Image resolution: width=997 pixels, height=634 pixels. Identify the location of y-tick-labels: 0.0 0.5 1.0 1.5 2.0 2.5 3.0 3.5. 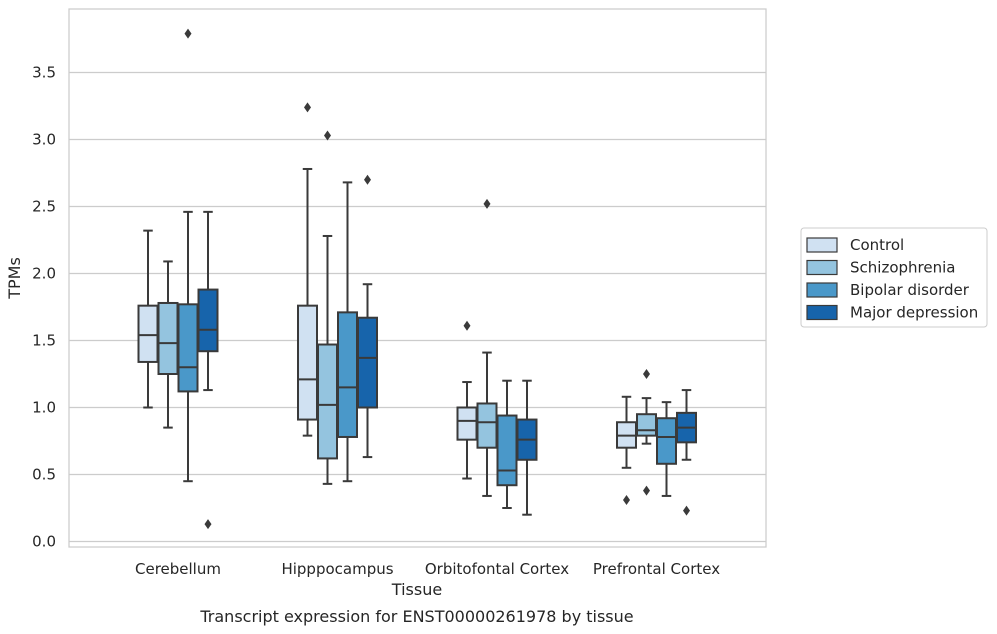
(44, 307).